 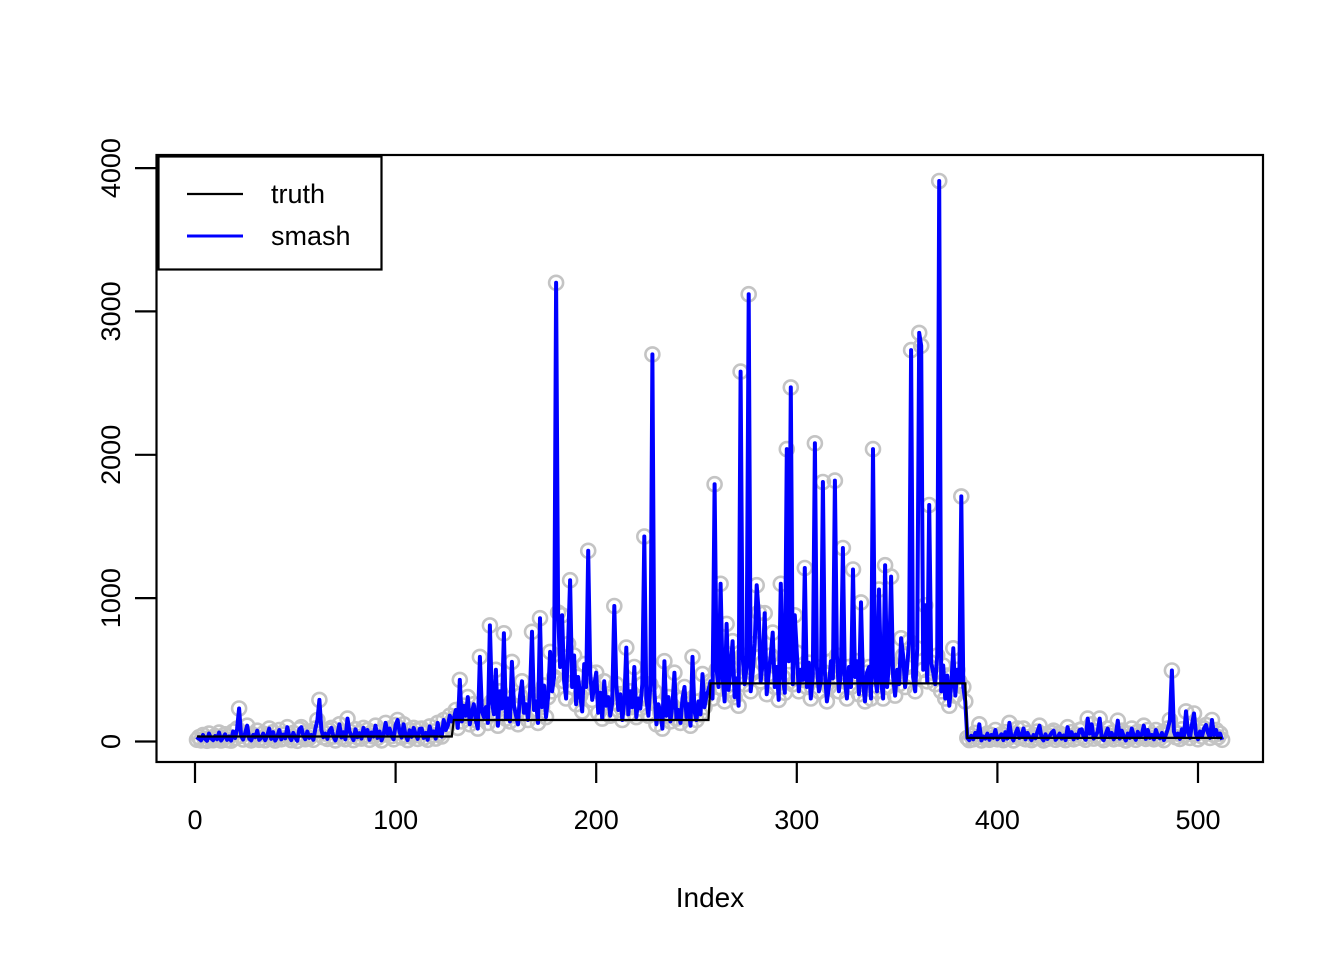 I want to click on x-tick-label: 500, so click(x=1197, y=820).